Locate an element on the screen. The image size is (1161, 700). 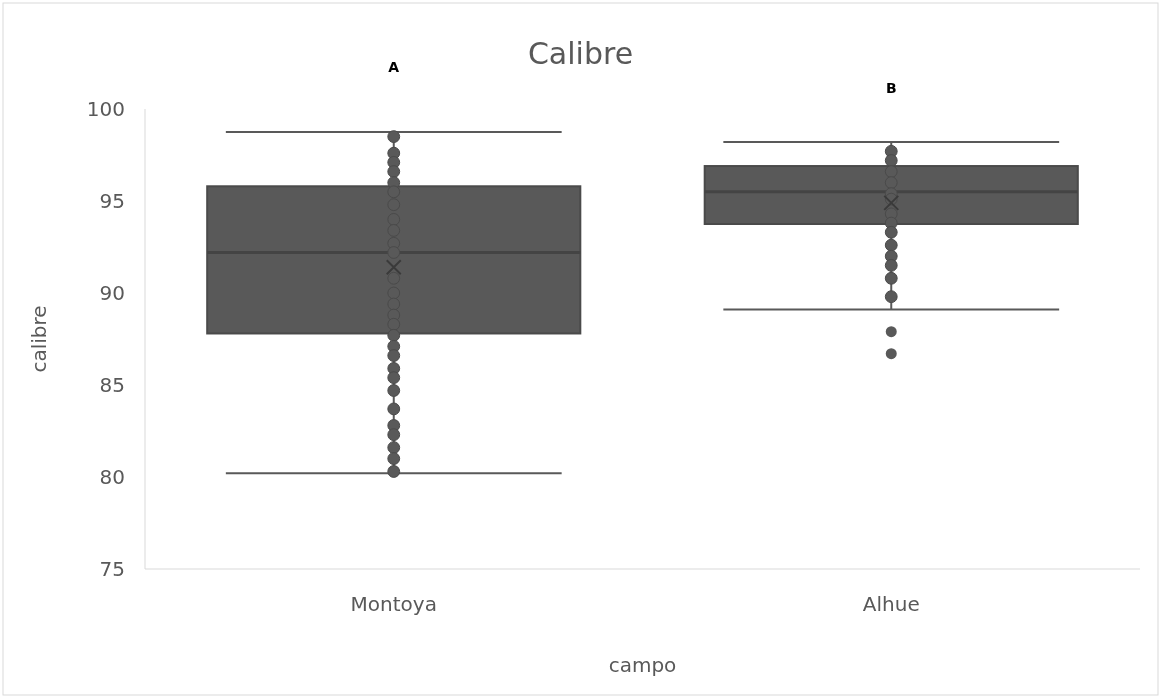
y-tick-label: 75 is located at coordinates (112, 569).